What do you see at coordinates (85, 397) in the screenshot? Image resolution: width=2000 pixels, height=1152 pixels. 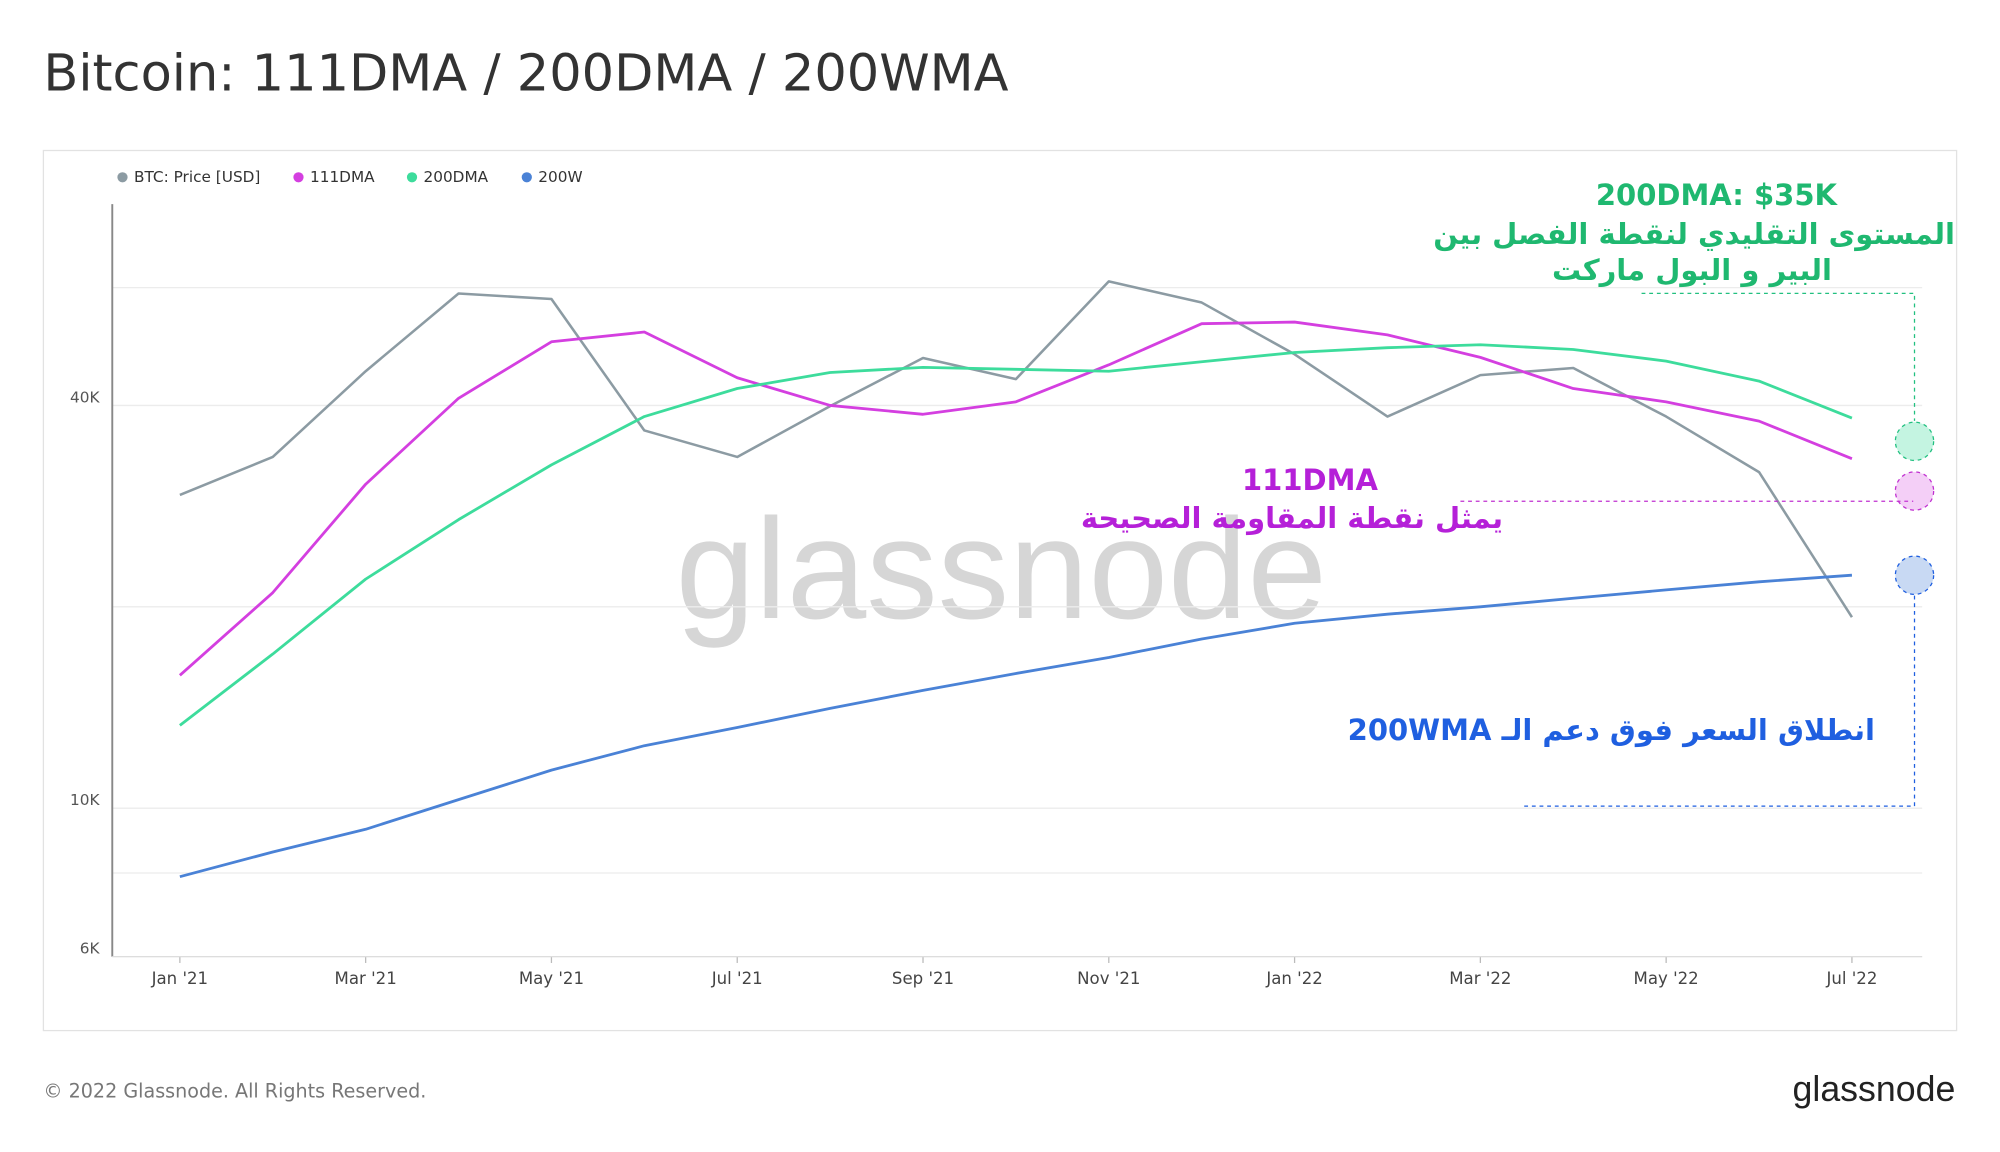 I see `y-tick-label: 40K` at bounding box center [85, 397].